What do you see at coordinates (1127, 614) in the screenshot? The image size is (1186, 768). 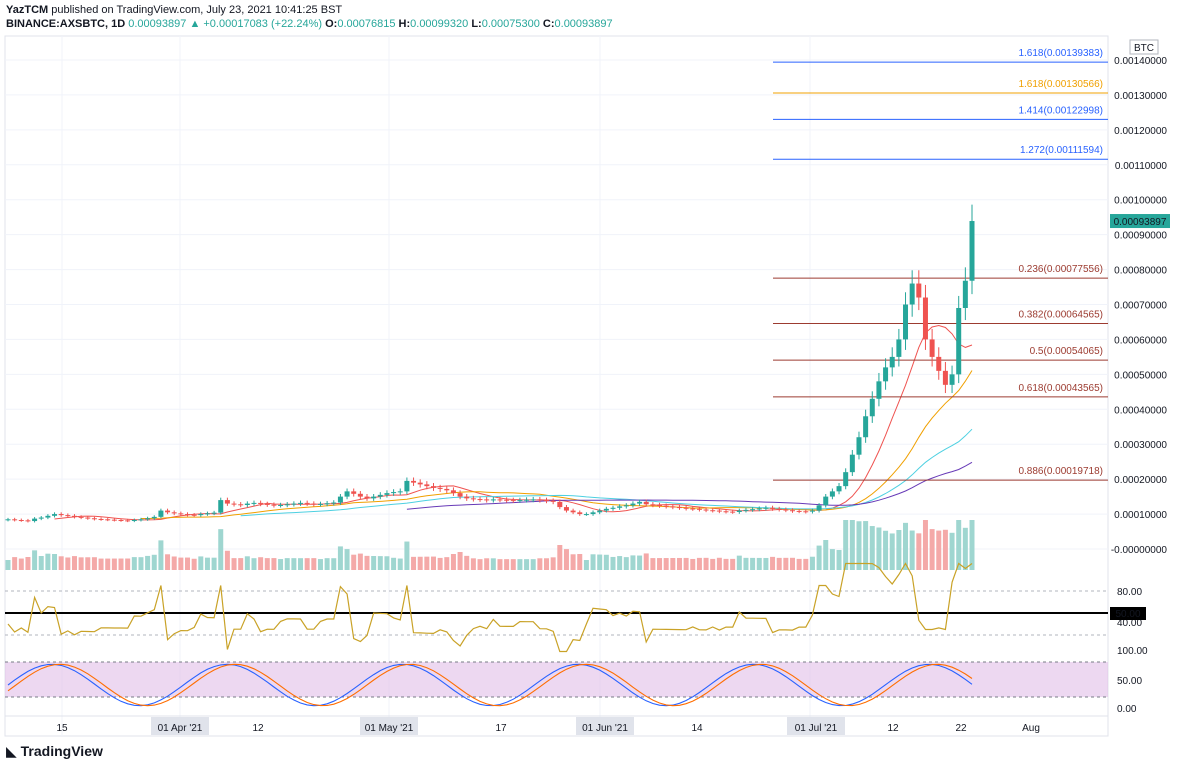 I see `rsi-marker-label: 50.00` at bounding box center [1127, 614].